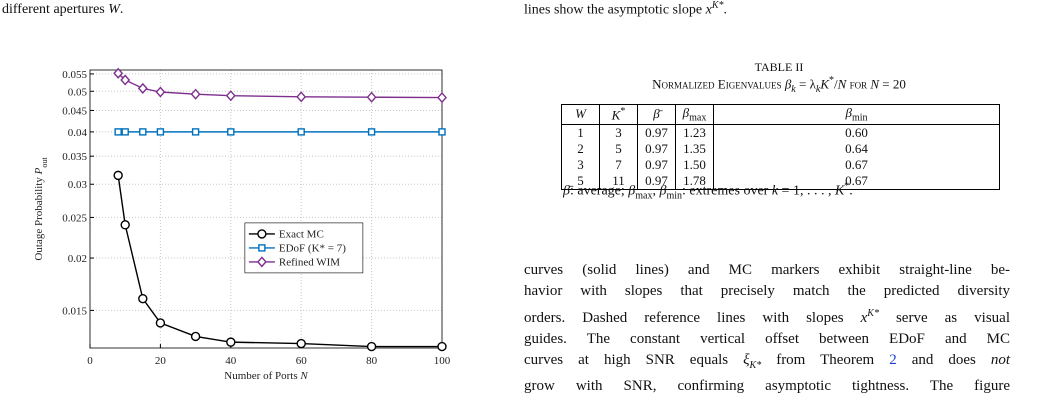  What do you see at coordinates (39, 217) in the screenshot?
I see `text: Outage Probability` at bounding box center [39, 217].